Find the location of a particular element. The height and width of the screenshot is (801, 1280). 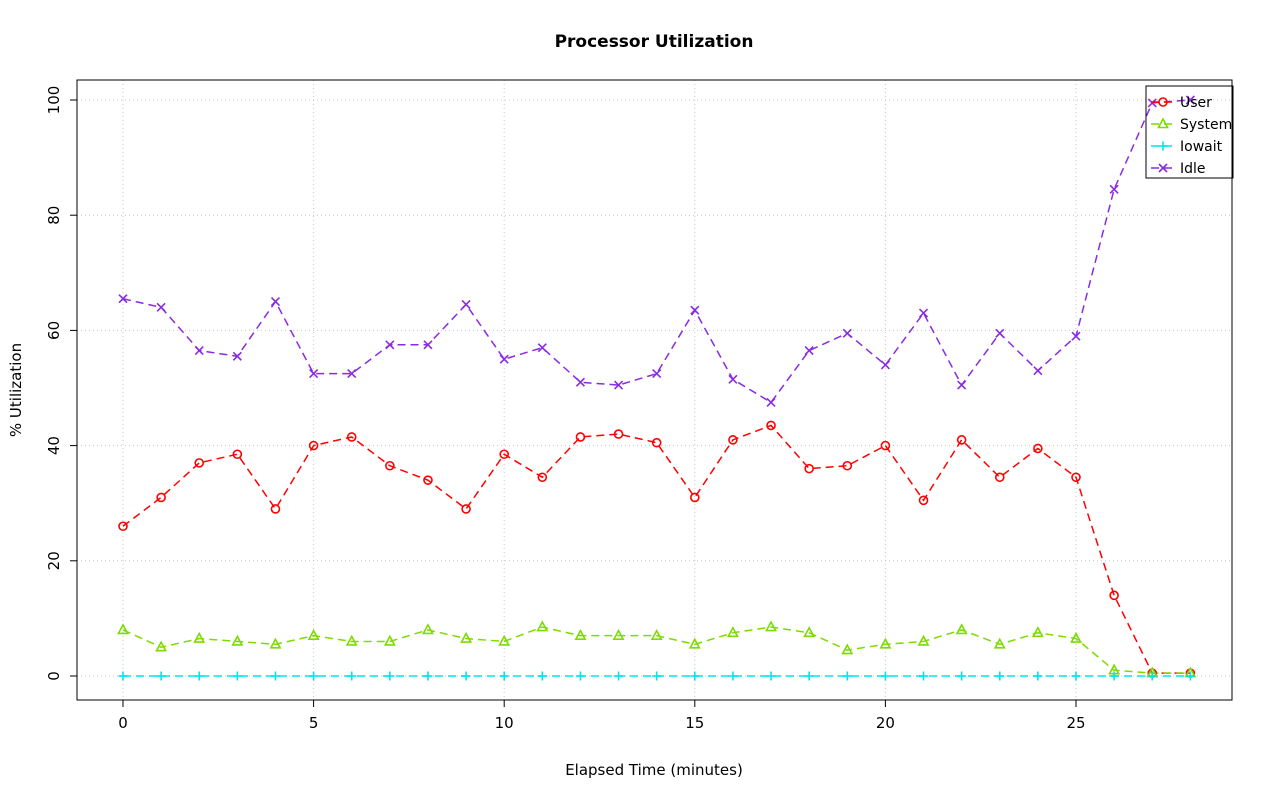

y-tick-label: 20 is located at coordinates (54, 560).